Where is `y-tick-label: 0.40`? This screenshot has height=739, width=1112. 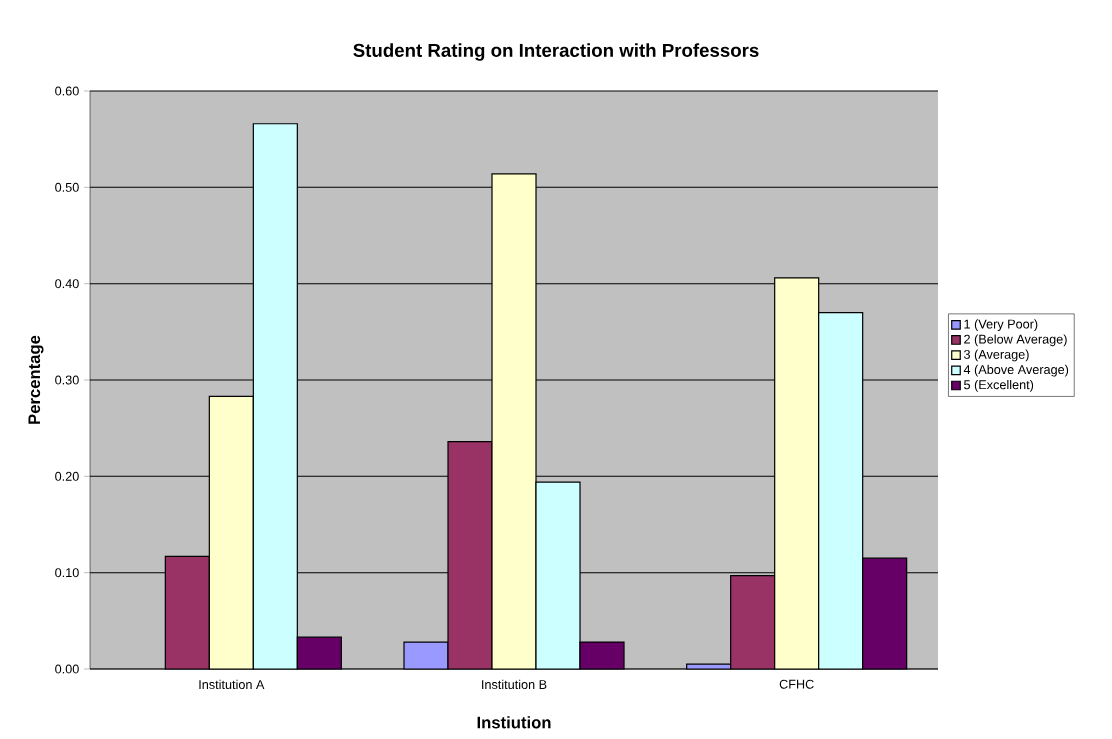 y-tick-label: 0.40 is located at coordinates (67, 284).